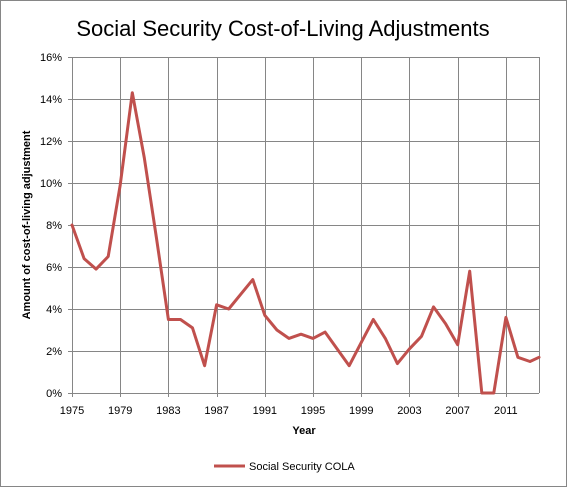 This screenshot has width=567, height=487. What do you see at coordinates (409, 411) in the screenshot?
I see `x-tick-label: 2003` at bounding box center [409, 411].